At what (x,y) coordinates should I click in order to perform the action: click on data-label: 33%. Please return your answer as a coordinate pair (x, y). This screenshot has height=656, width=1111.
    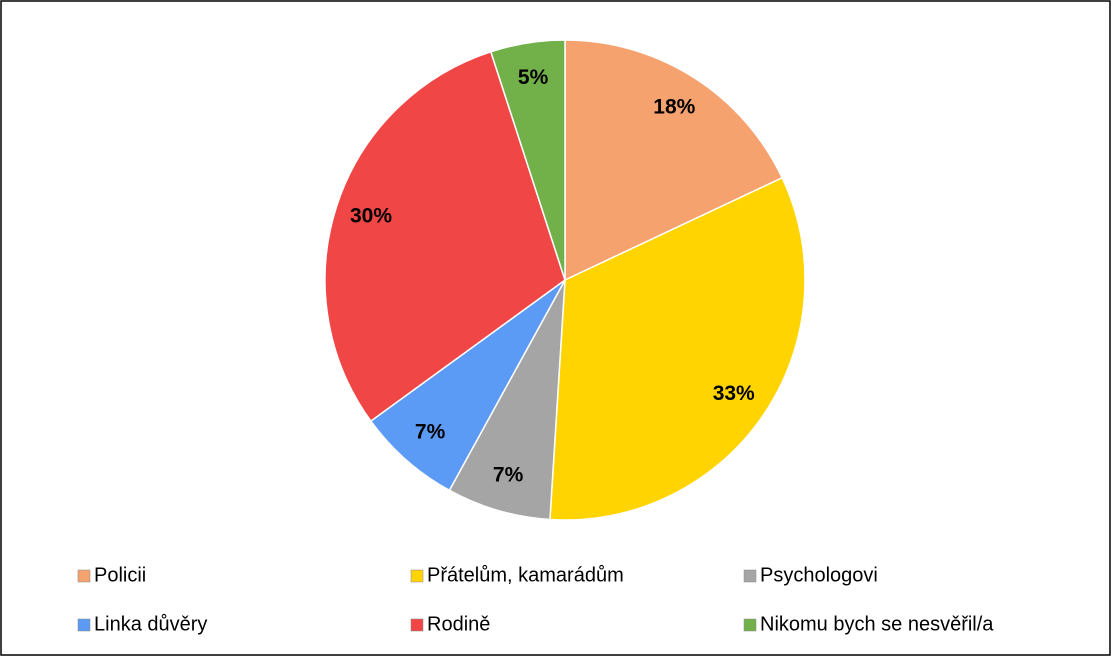
    Looking at the image, I should click on (734, 393).